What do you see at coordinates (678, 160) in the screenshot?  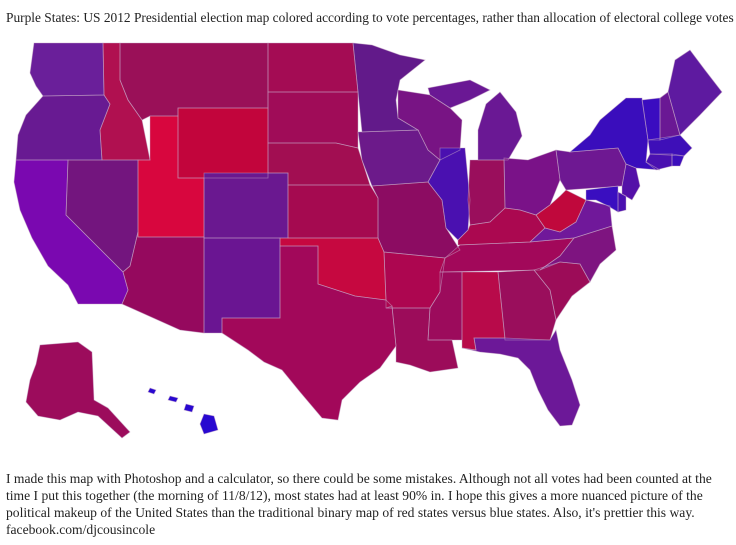 I see `border-RI` at bounding box center [678, 160].